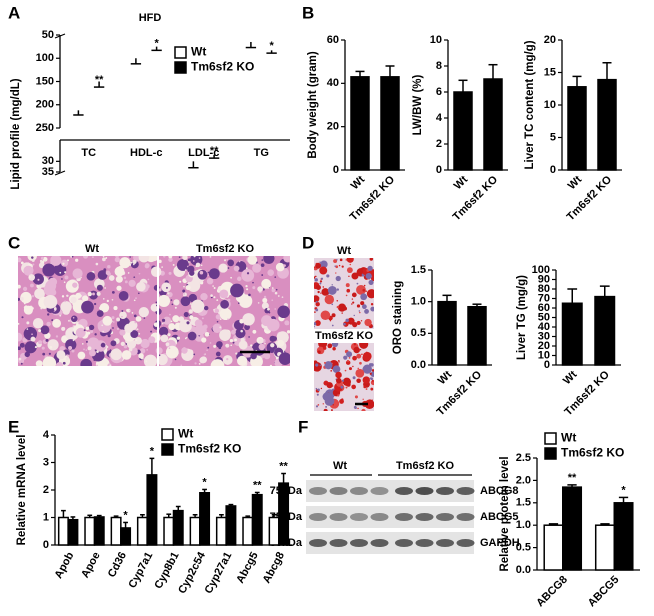 This screenshot has height=616, width=654. I want to click on y-tick-label: 20, so click(544, 346).